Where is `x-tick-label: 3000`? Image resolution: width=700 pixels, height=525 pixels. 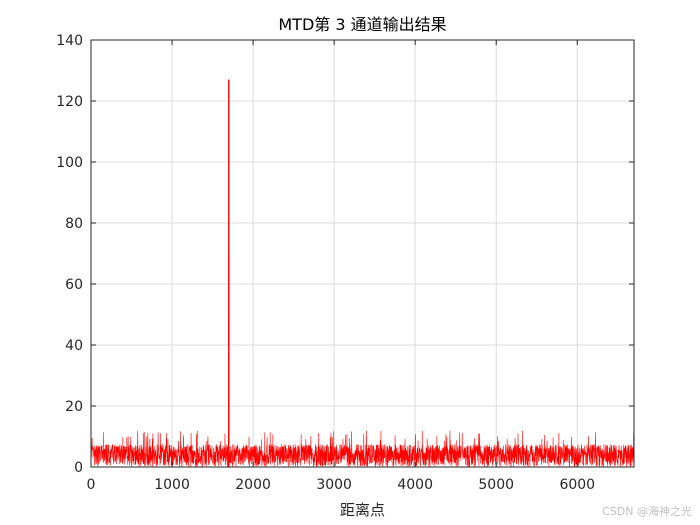
x-tick-label: 3000 is located at coordinates (334, 485).